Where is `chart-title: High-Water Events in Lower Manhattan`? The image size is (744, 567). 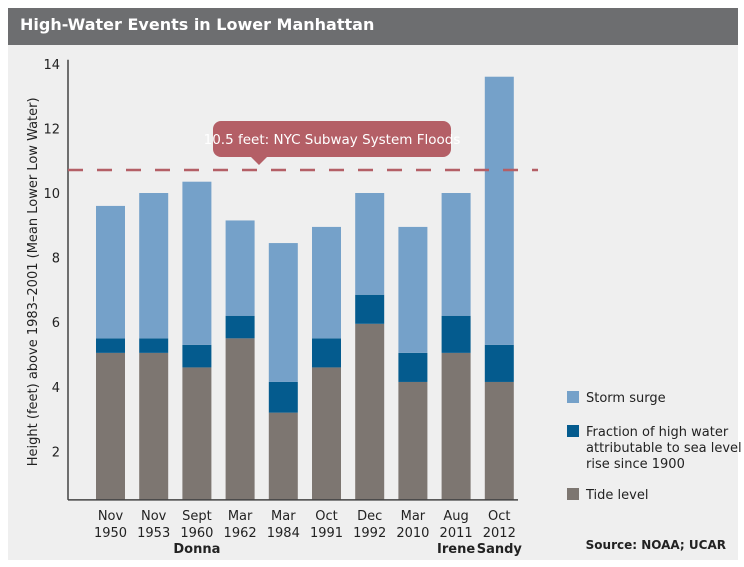 chart-title: High-Water Events in Lower Manhattan is located at coordinates (197, 24).